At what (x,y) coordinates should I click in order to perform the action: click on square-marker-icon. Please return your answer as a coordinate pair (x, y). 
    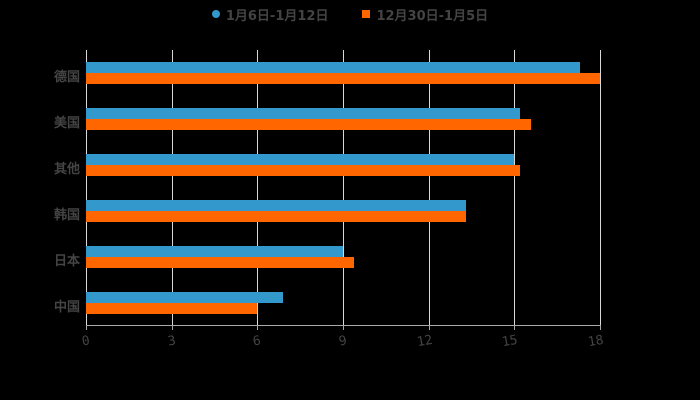
    Looking at the image, I should click on (366, 14).